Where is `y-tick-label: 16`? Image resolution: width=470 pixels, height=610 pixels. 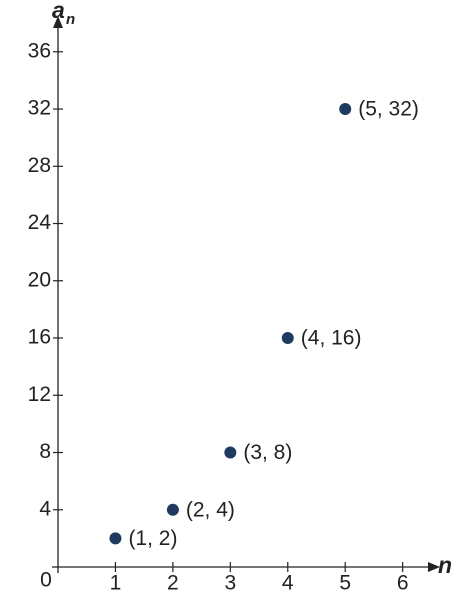
y-tick-label: 16 is located at coordinates (39, 337).